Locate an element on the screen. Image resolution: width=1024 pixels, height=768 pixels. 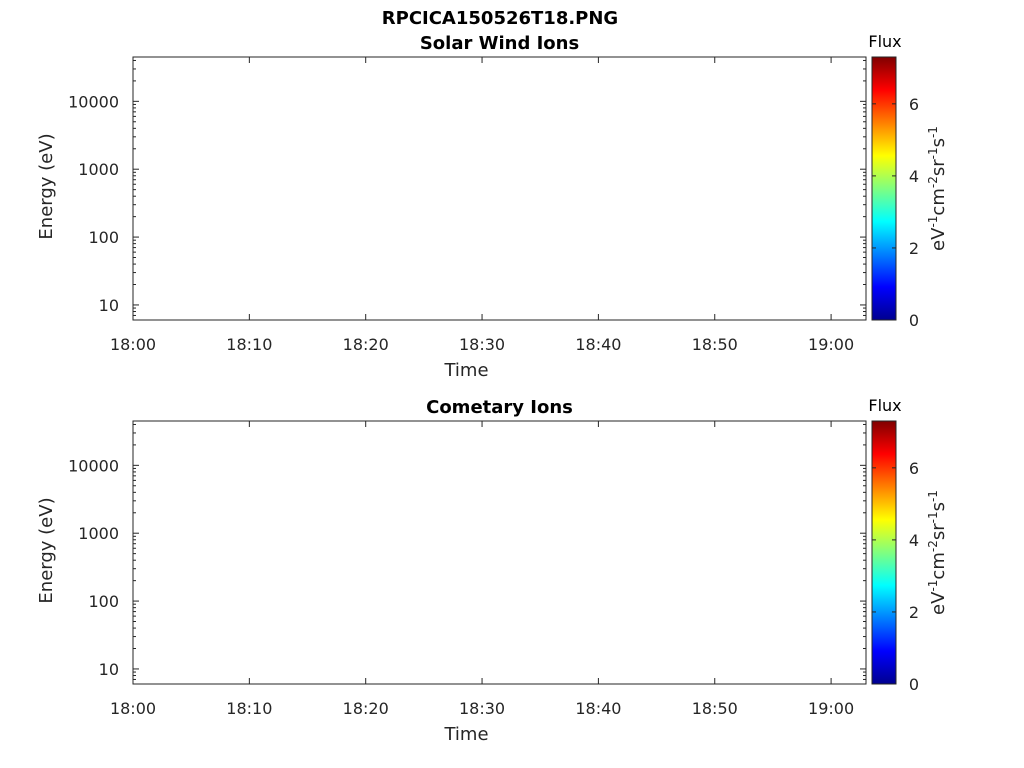
panel-title: Solar Wind Ions is located at coordinates (499, 43).